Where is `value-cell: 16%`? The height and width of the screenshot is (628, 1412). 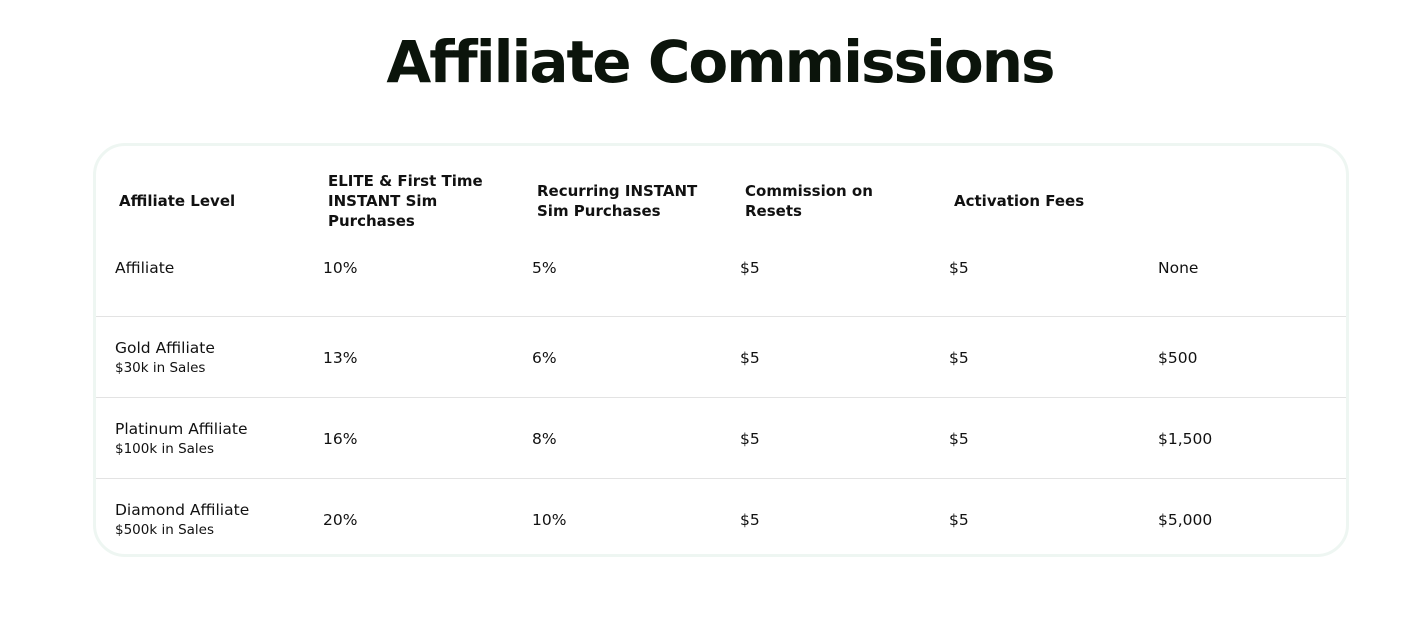 value-cell: 16% is located at coordinates (340, 438).